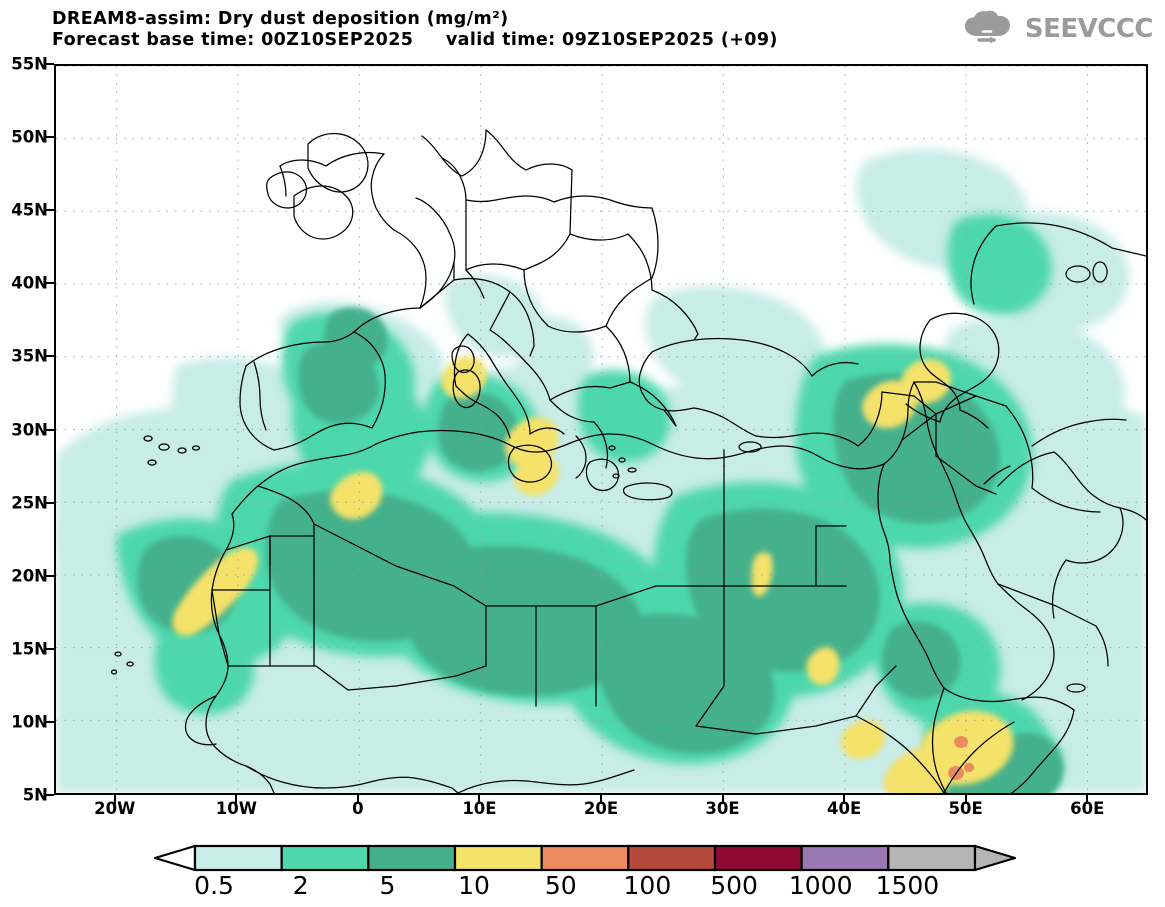  What do you see at coordinates (358, 808) in the screenshot?
I see `lon-axis-label: 0` at bounding box center [358, 808].